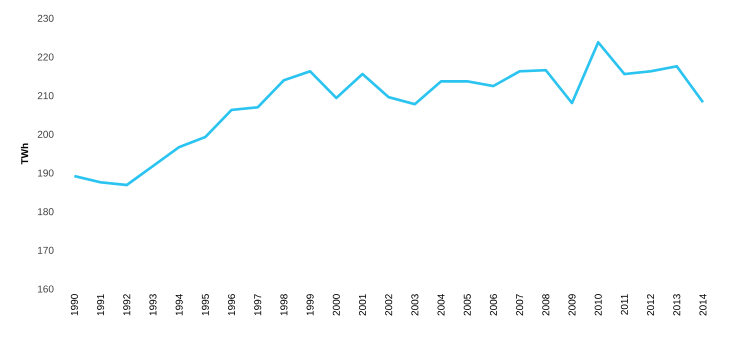 This screenshot has height=337, width=730. Describe the element at coordinates (493, 305) in the screenshot. I see `x-tick-label: 2006` at that location.